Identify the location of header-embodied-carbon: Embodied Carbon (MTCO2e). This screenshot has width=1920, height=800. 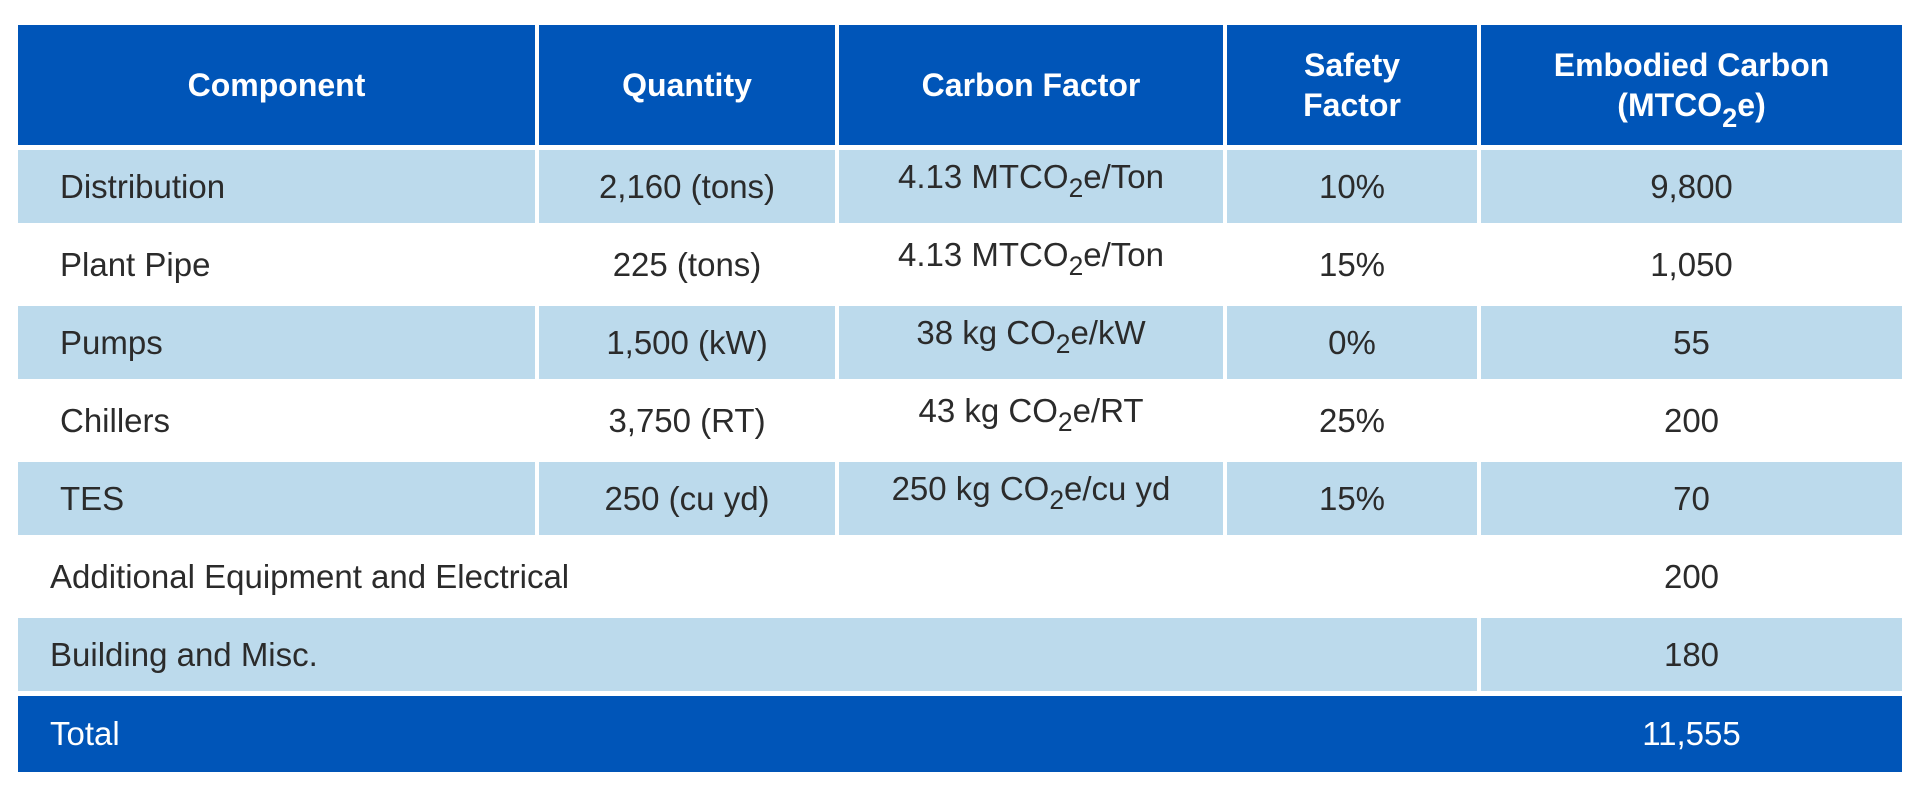
(1691, 87).